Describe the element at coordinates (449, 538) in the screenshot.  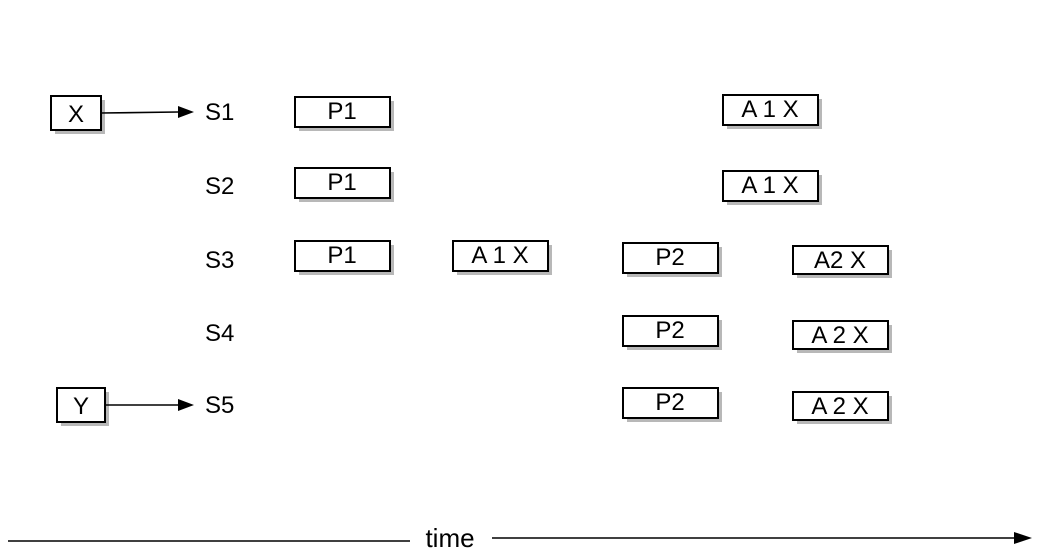
I see `time-axis-label: time` at that location.